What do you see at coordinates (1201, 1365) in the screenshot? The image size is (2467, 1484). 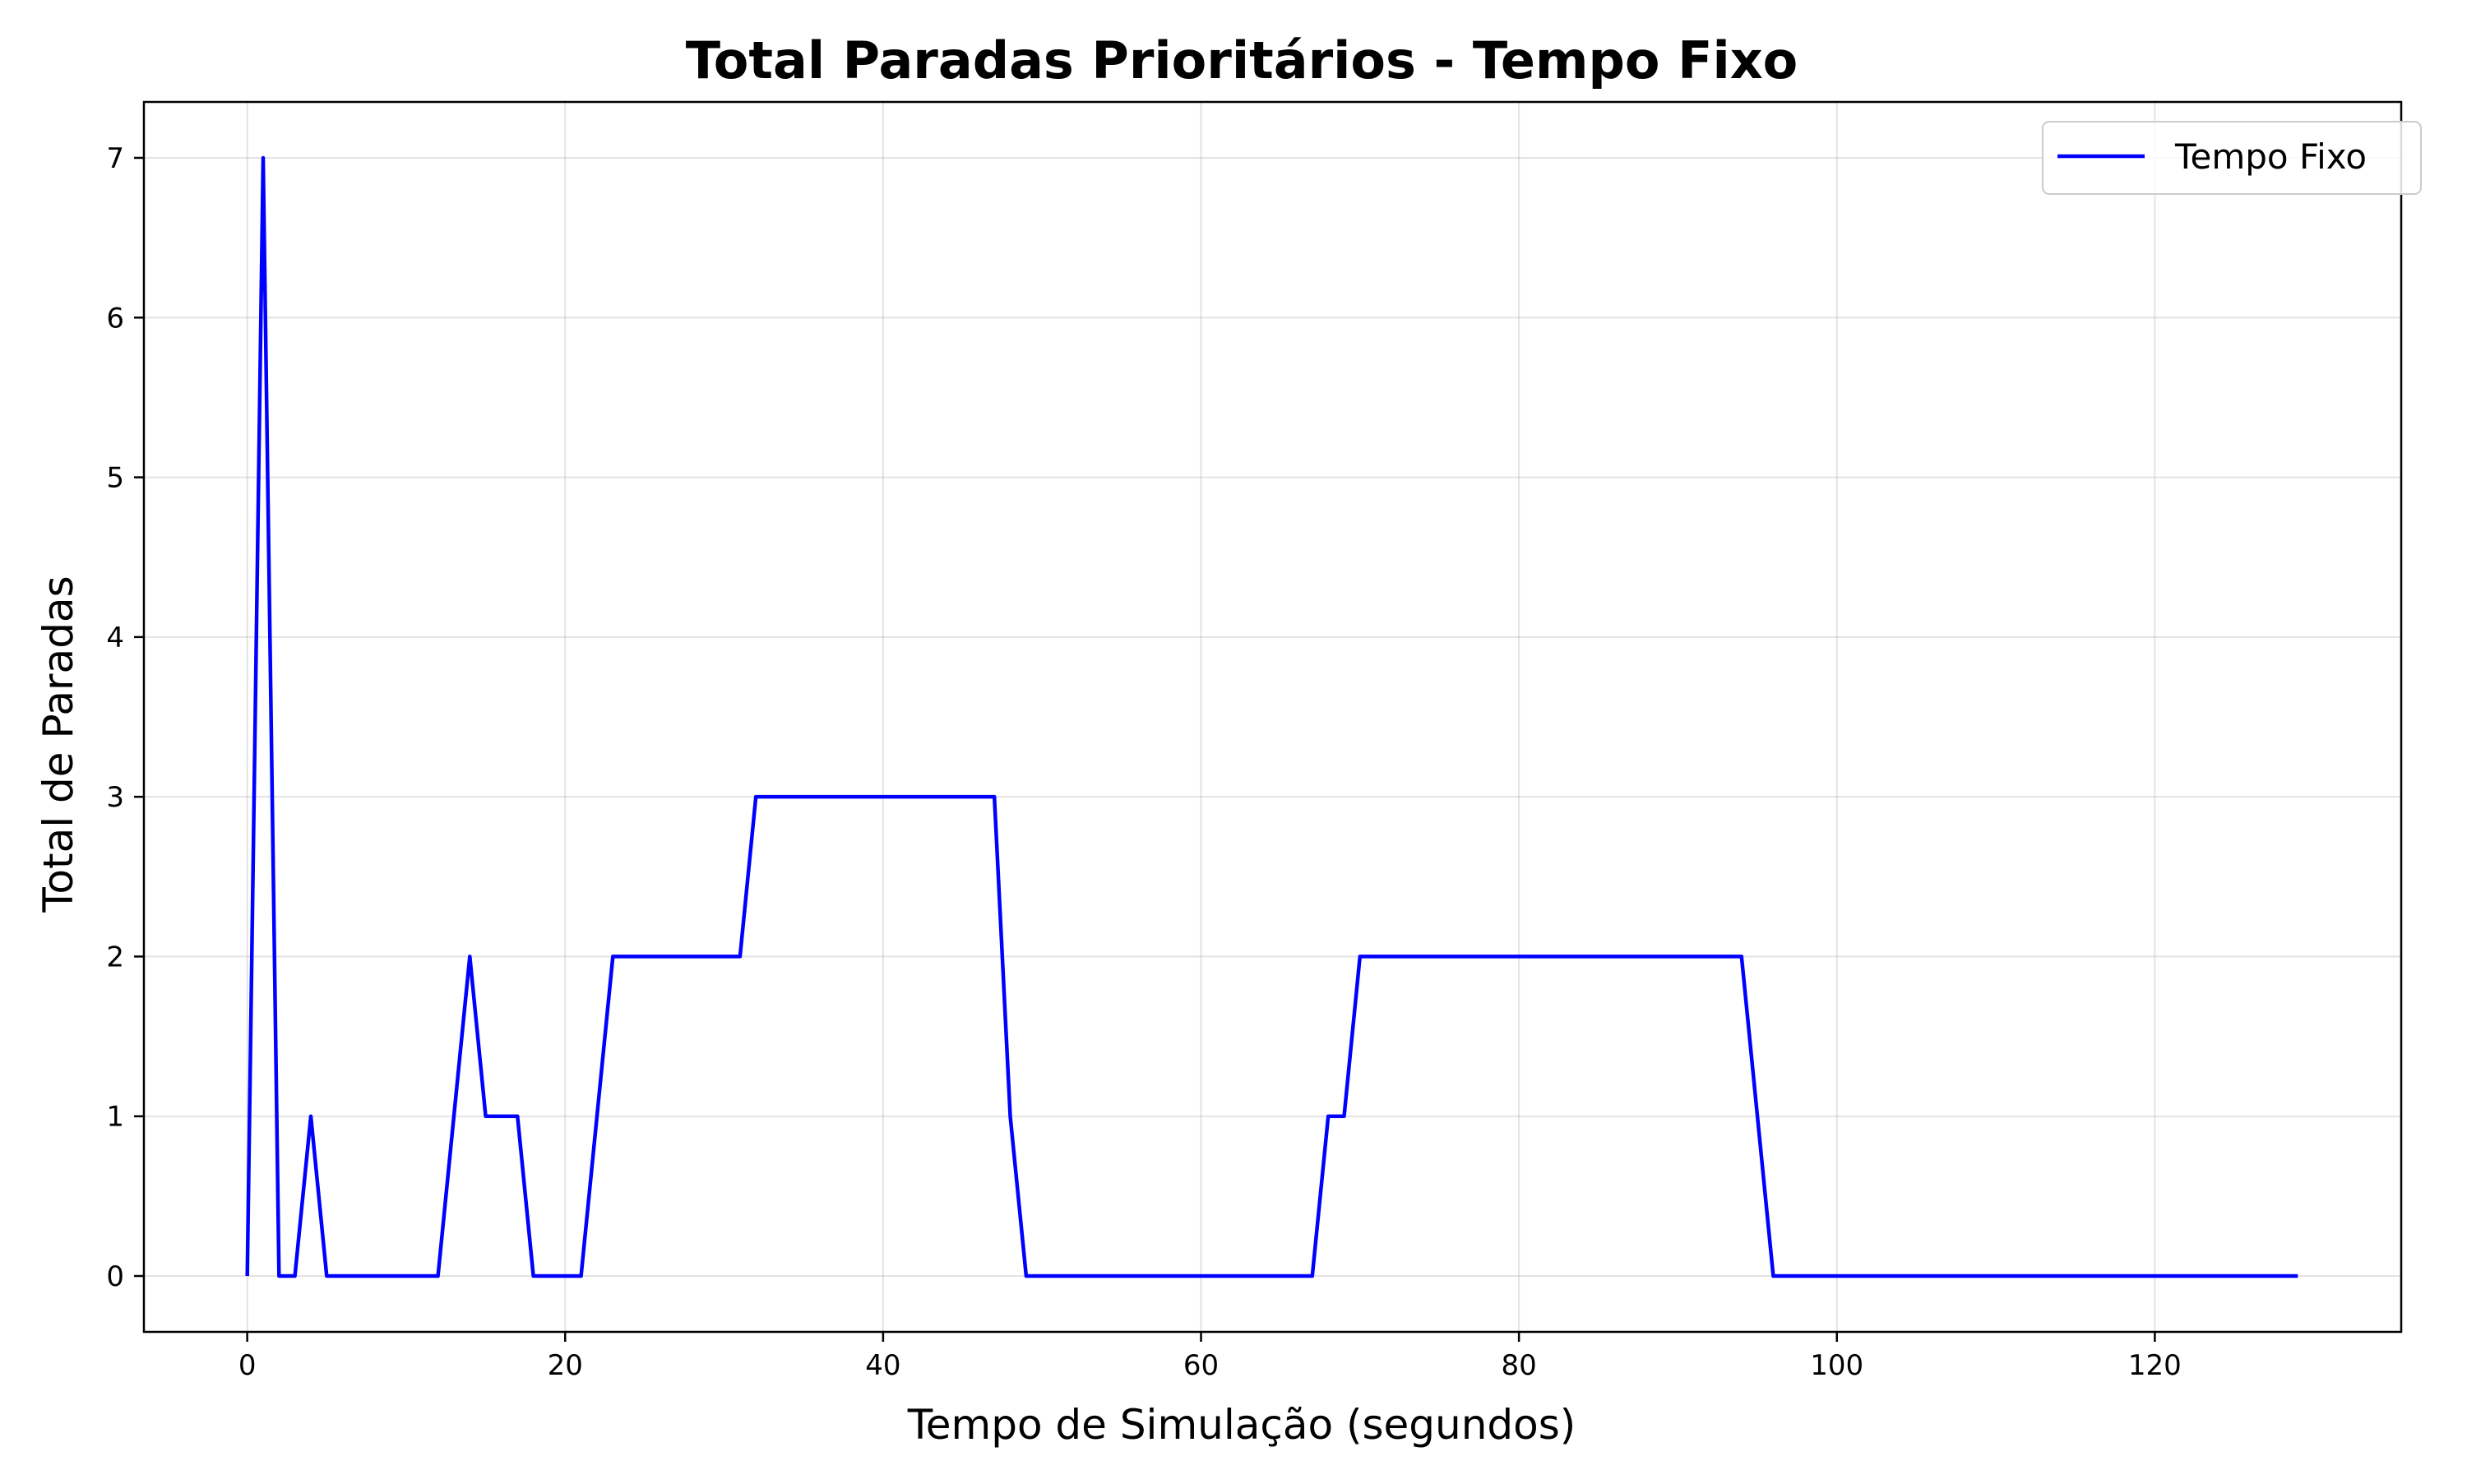 I see `x-tick-label: 60` at bounding box center [1201, 1365].